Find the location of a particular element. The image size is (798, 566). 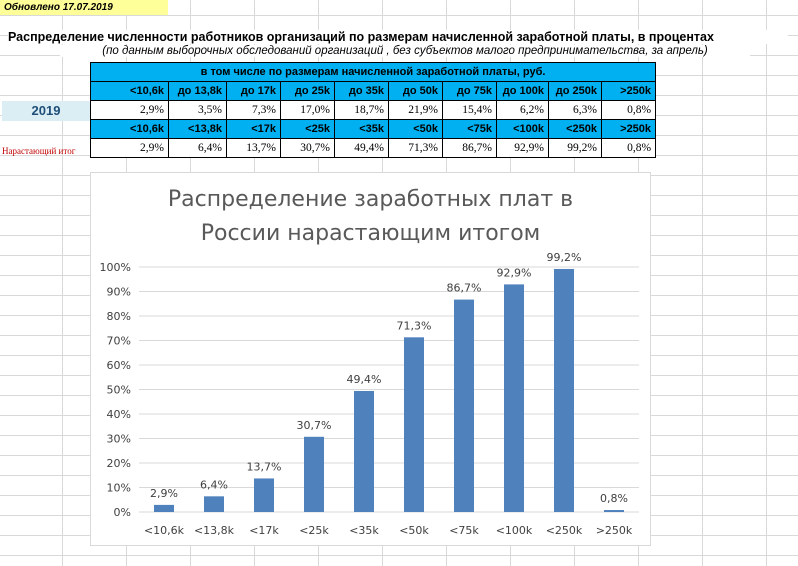

x-tick-label: <35k is located at coordinates (364, 530).